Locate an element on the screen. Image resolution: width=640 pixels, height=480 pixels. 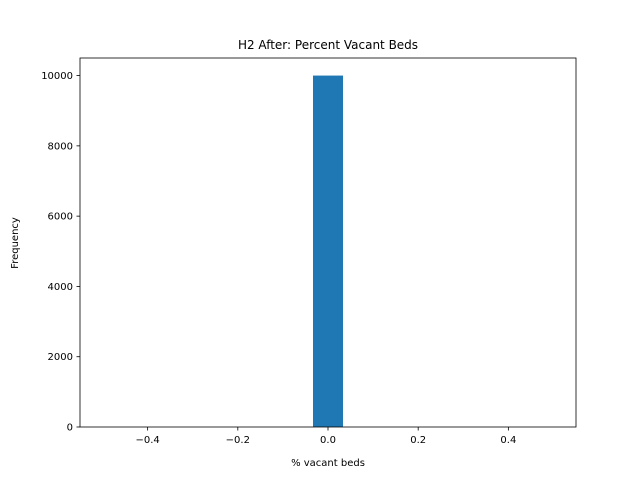
y-tick-label: 10000 is located at coordinates (57, 76).